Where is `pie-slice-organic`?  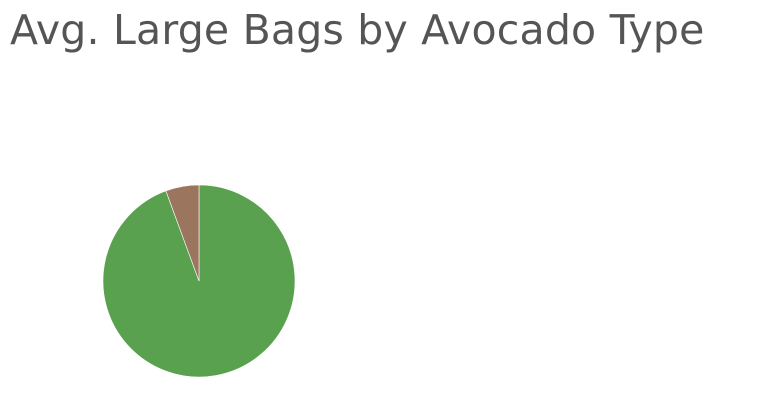 pie-slice-organic is located at coordinates (182, 233).